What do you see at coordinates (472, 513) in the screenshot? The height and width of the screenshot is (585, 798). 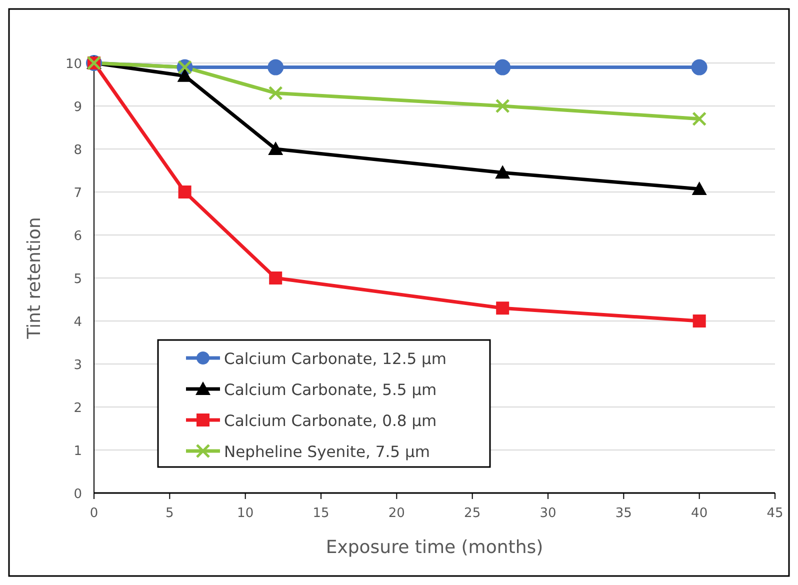 I see `x-tick-label: 25` at bounding box center [472, 513].